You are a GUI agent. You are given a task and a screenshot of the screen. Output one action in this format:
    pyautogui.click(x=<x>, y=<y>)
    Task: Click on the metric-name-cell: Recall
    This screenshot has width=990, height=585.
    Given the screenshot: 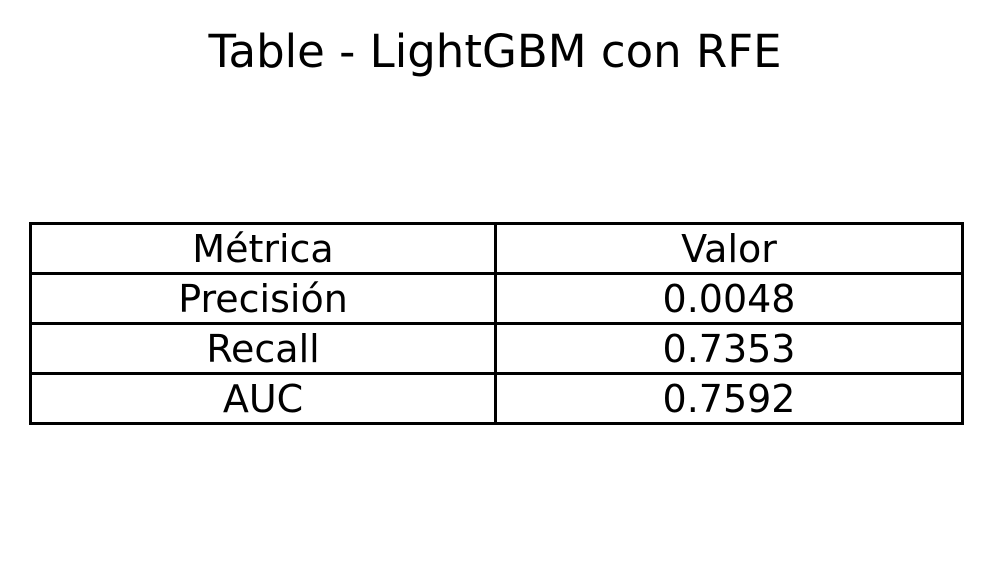 What is the action you would take?
    pyautogui.click(x=263, y=348)
    